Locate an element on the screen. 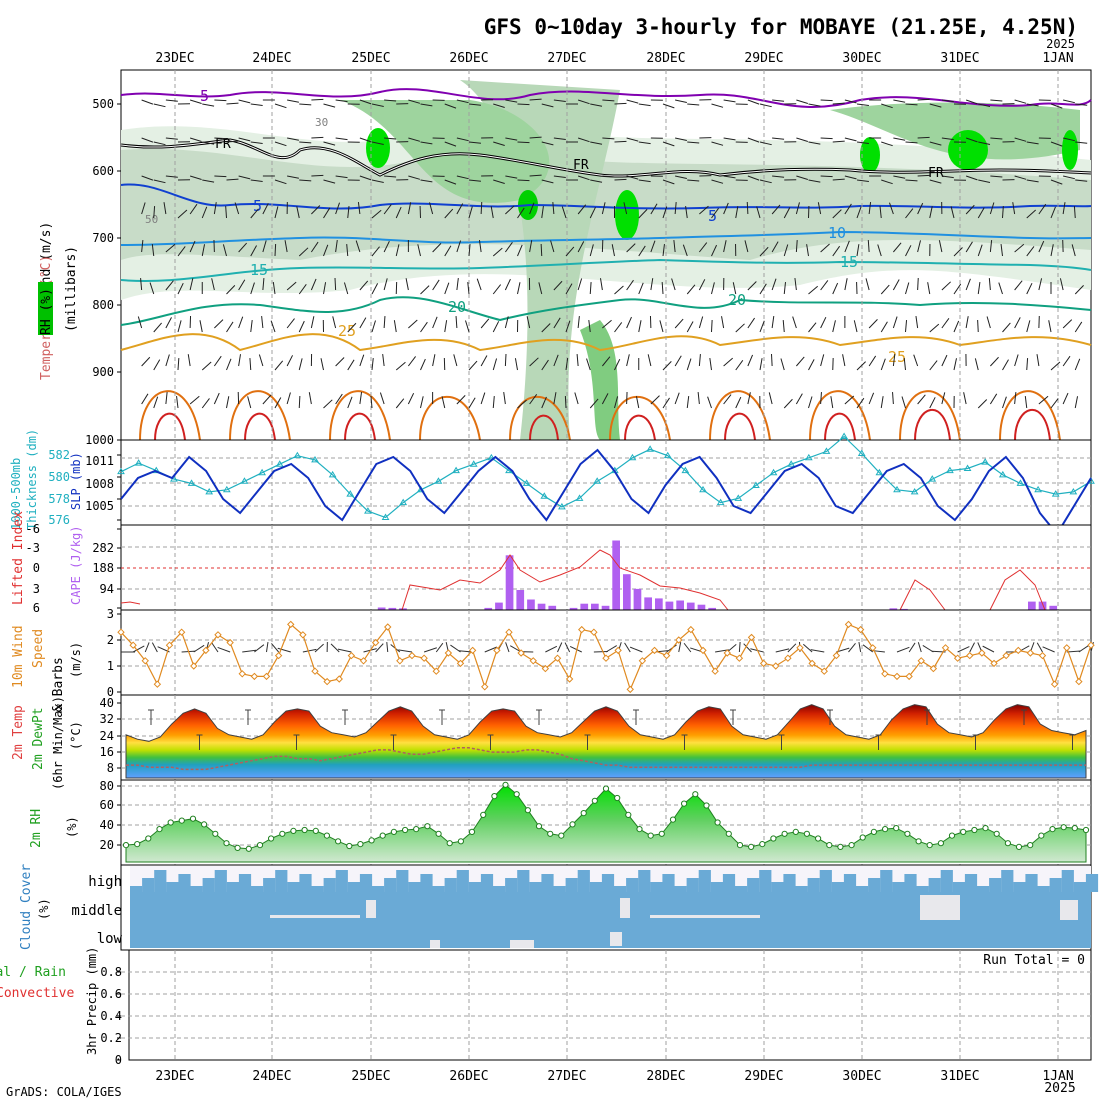 The width and height of the screenshot is (1100, 1100). cloud-high is located at coordinates (614, 881).